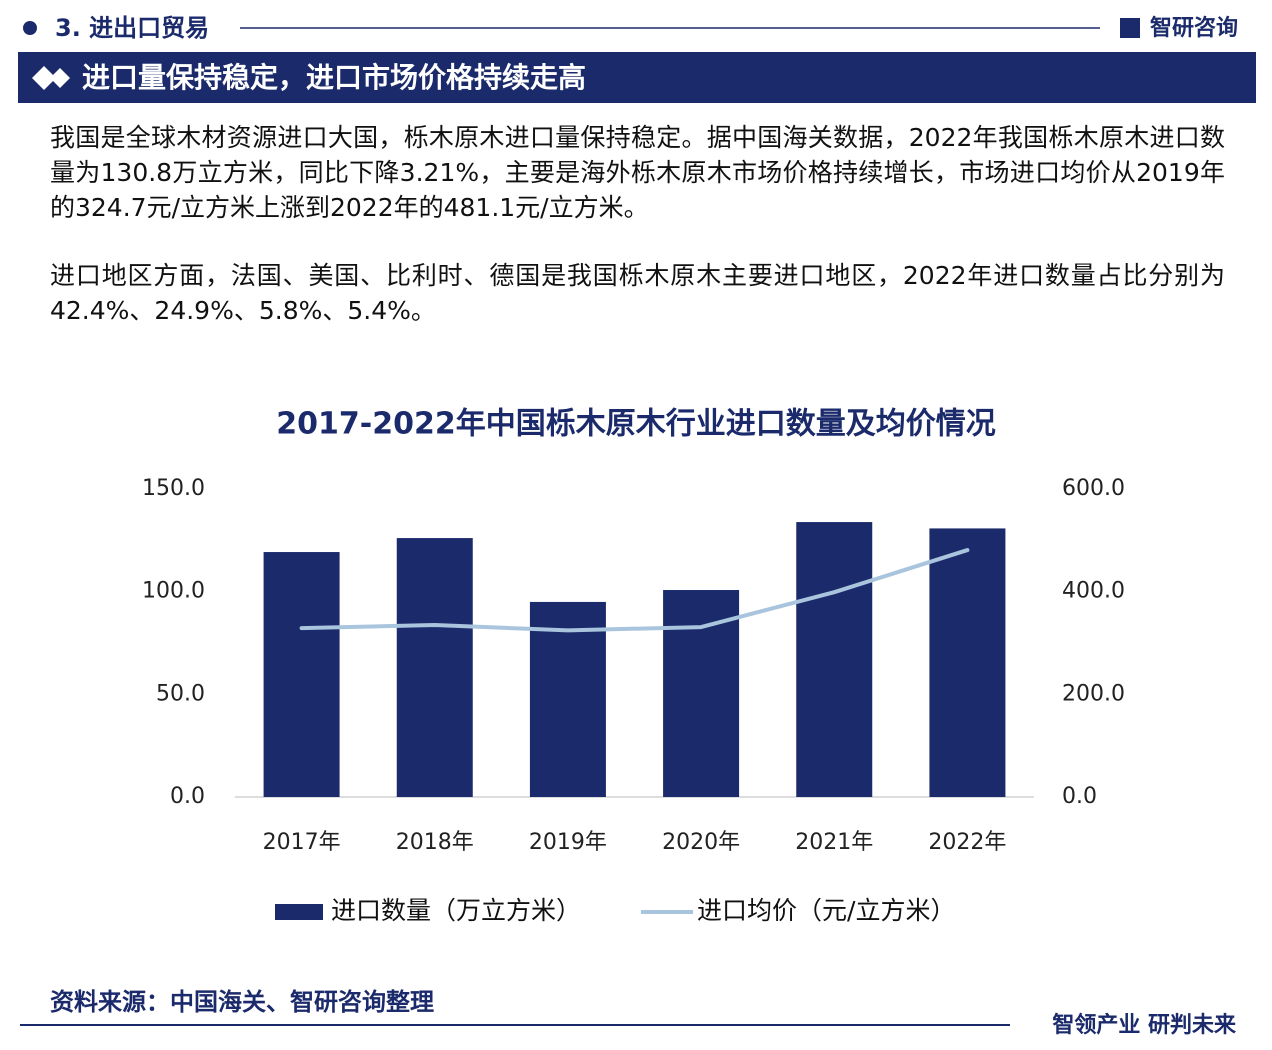  What do you see at coordinates (834, 842) in the screenshot?
I see `x-tick-label: 2021年` at bounding box center [834, 842].